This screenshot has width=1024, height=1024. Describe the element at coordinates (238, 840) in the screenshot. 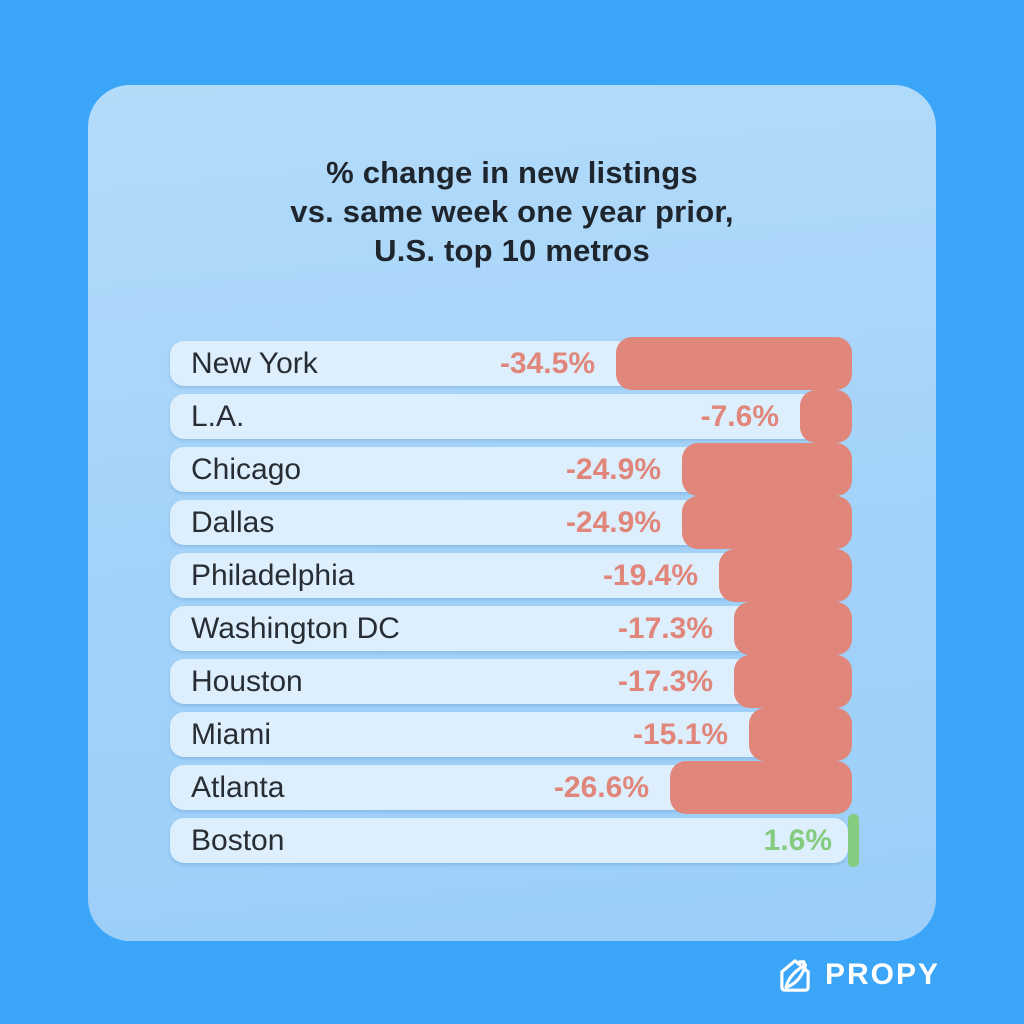

I see `city-label: Boston` at that location.